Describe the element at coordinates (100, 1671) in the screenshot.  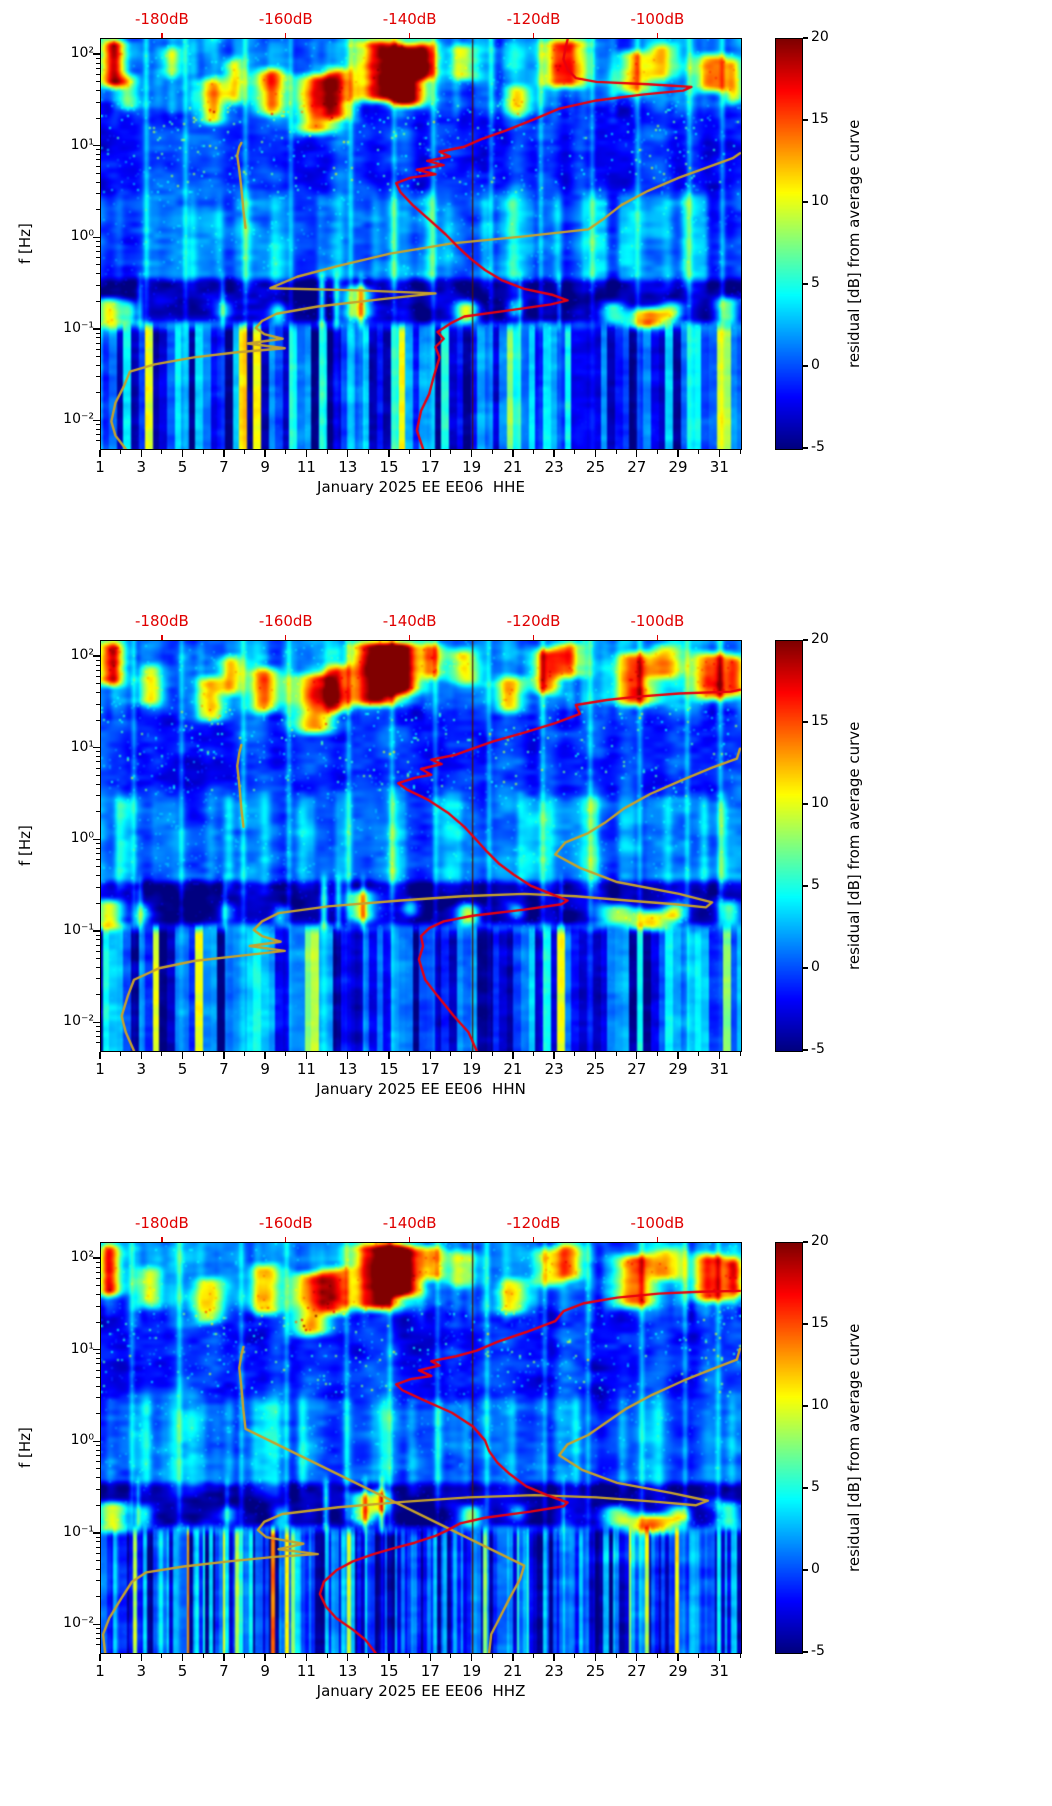
I see `x-tick-label: 1` at that location.